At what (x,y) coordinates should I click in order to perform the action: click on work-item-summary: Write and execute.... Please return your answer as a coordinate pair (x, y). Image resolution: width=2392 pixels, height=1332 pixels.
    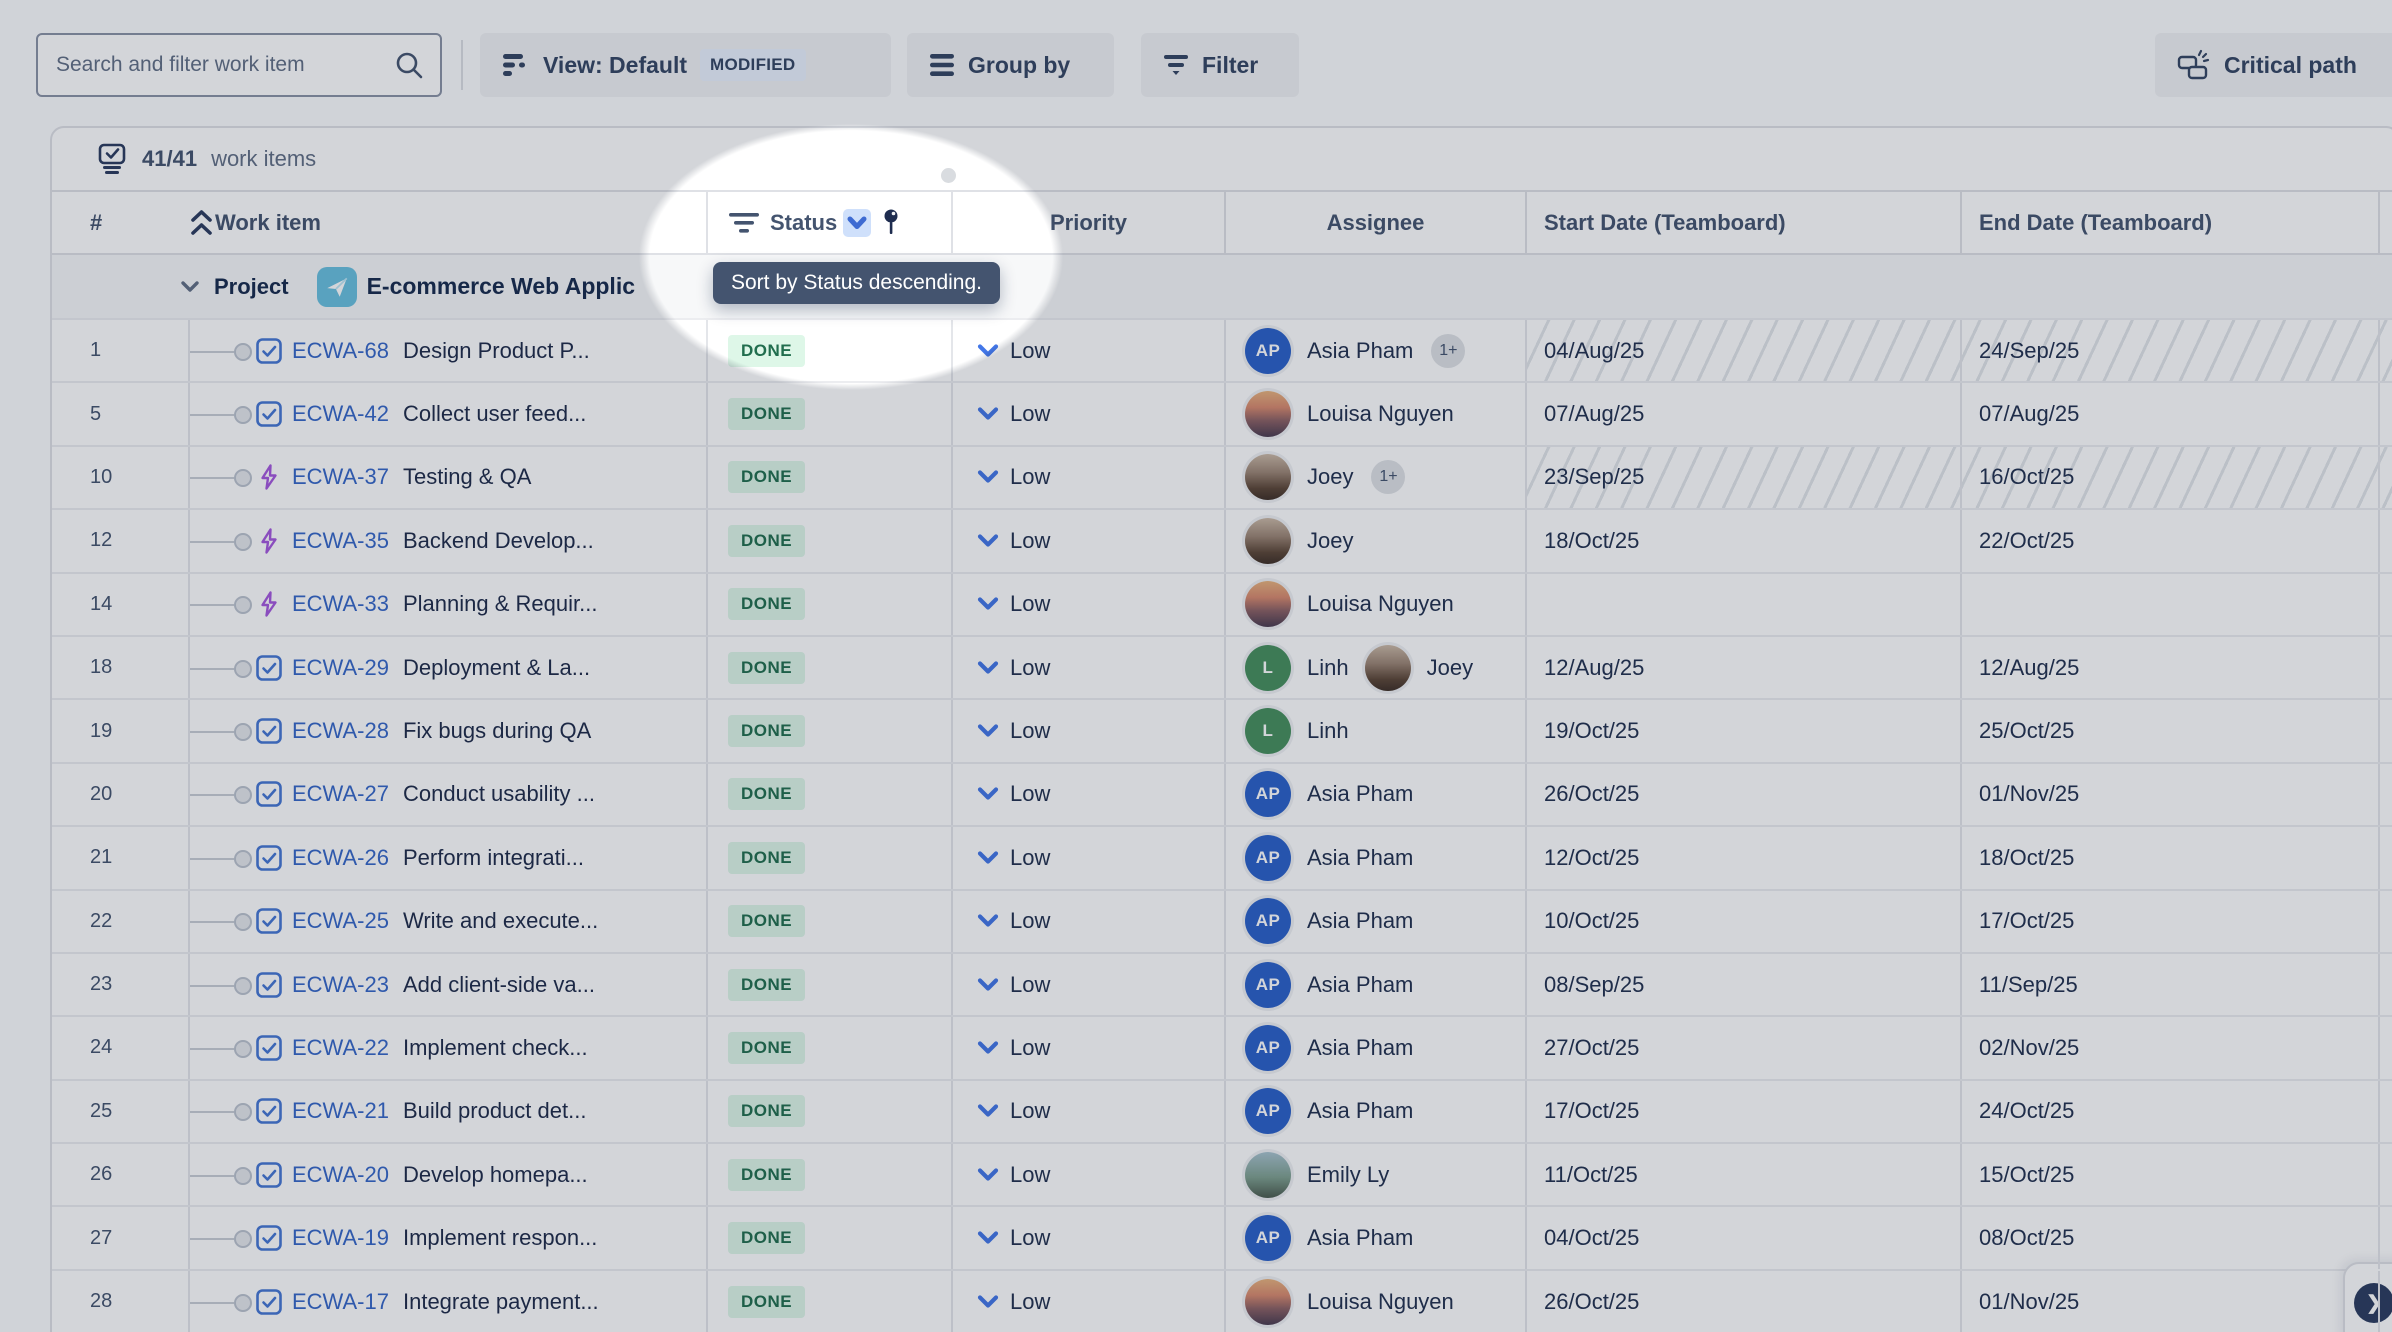
    Looking at the image, I should click on (500, 921).